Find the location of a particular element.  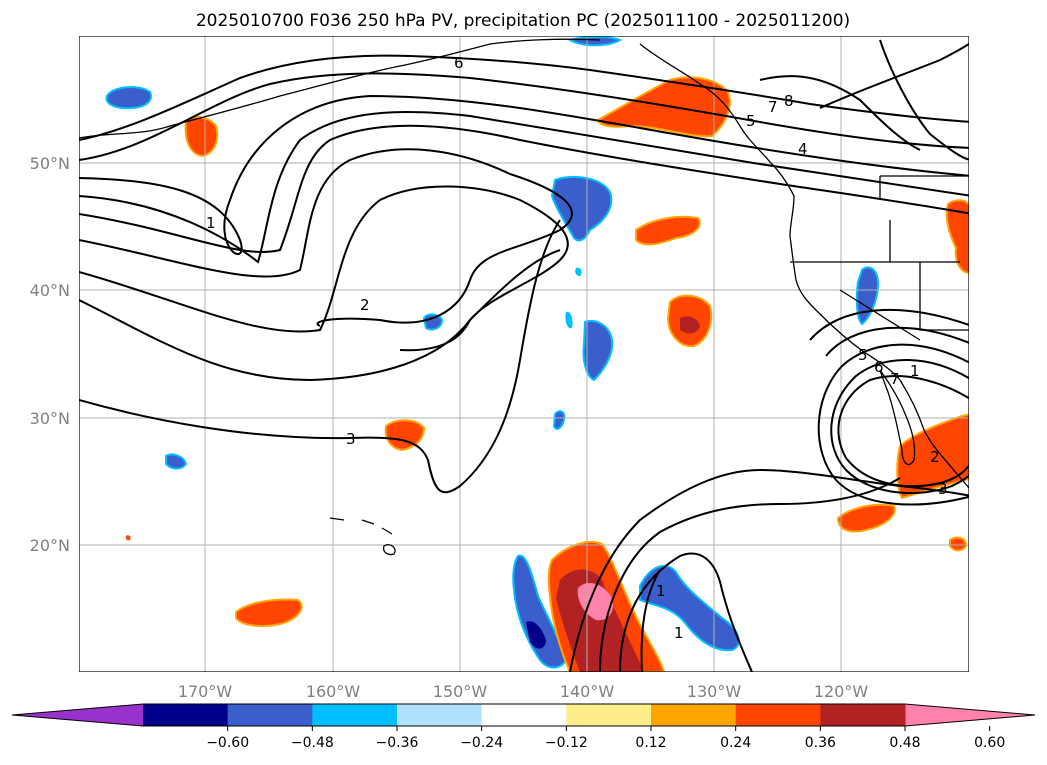

lon-tick-label: 140°W is located at coordinates (587, 691).